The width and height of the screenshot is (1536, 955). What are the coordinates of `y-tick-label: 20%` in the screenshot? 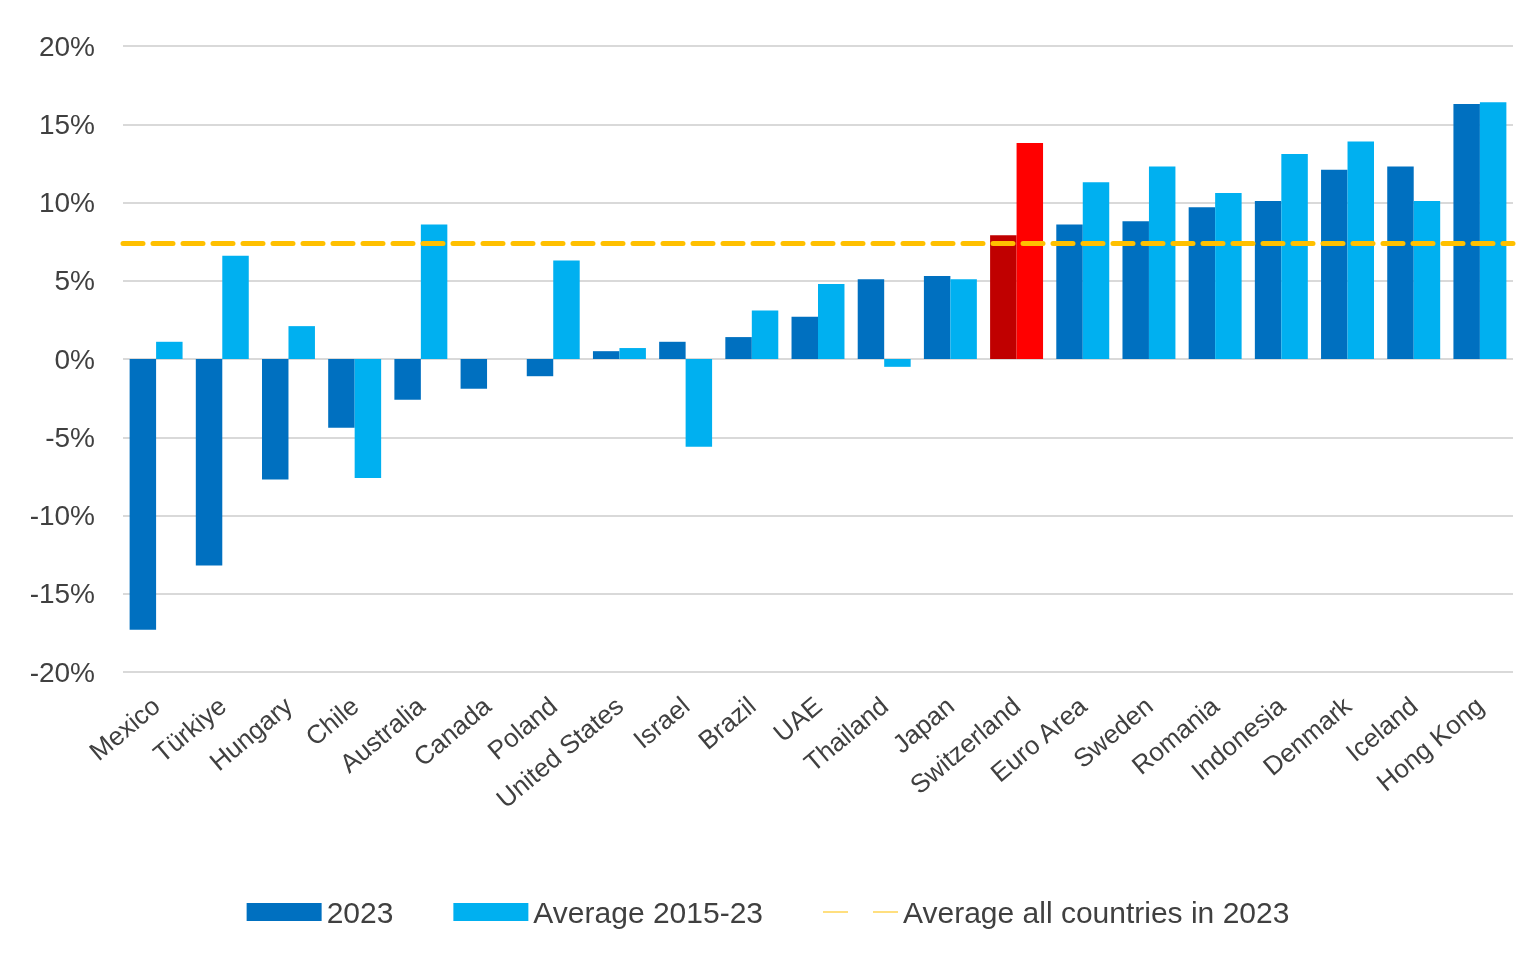 It's located at (66, 46).